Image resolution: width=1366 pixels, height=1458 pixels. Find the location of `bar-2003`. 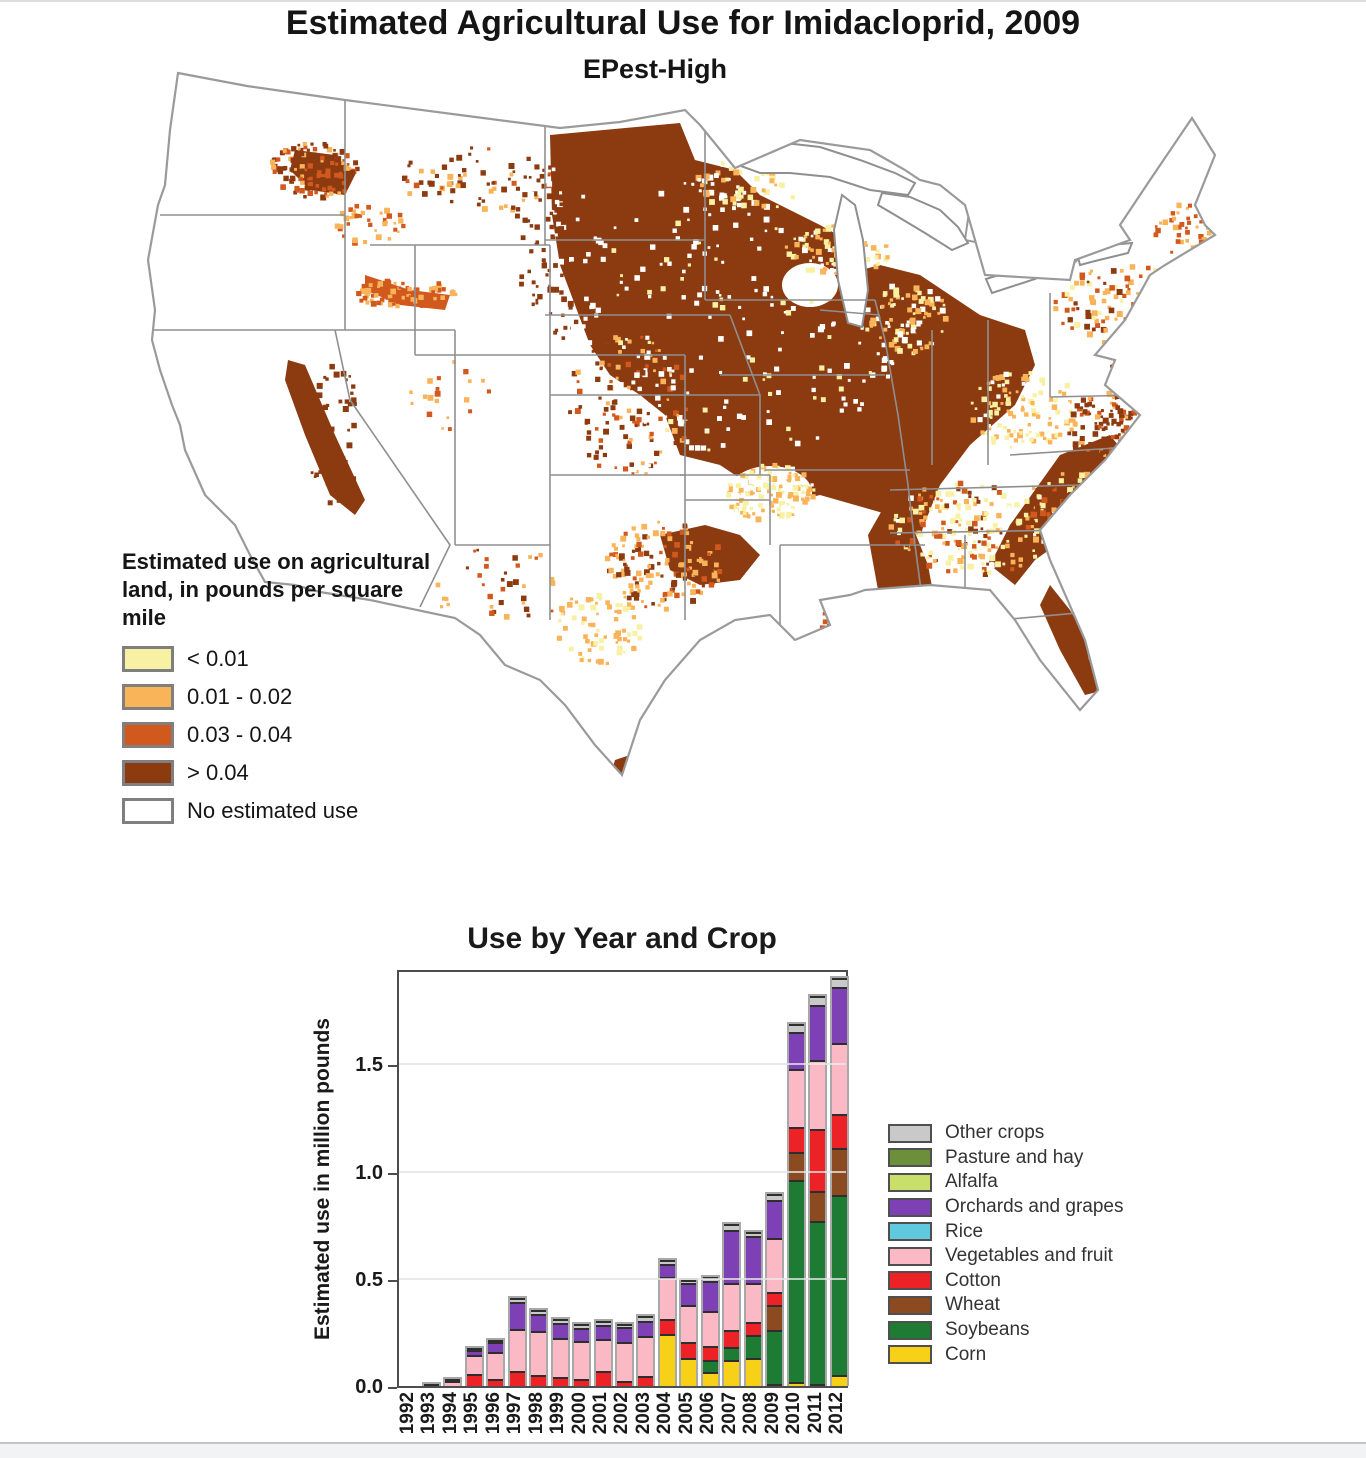

bar-2003 is located at coordinates (646, 1350).